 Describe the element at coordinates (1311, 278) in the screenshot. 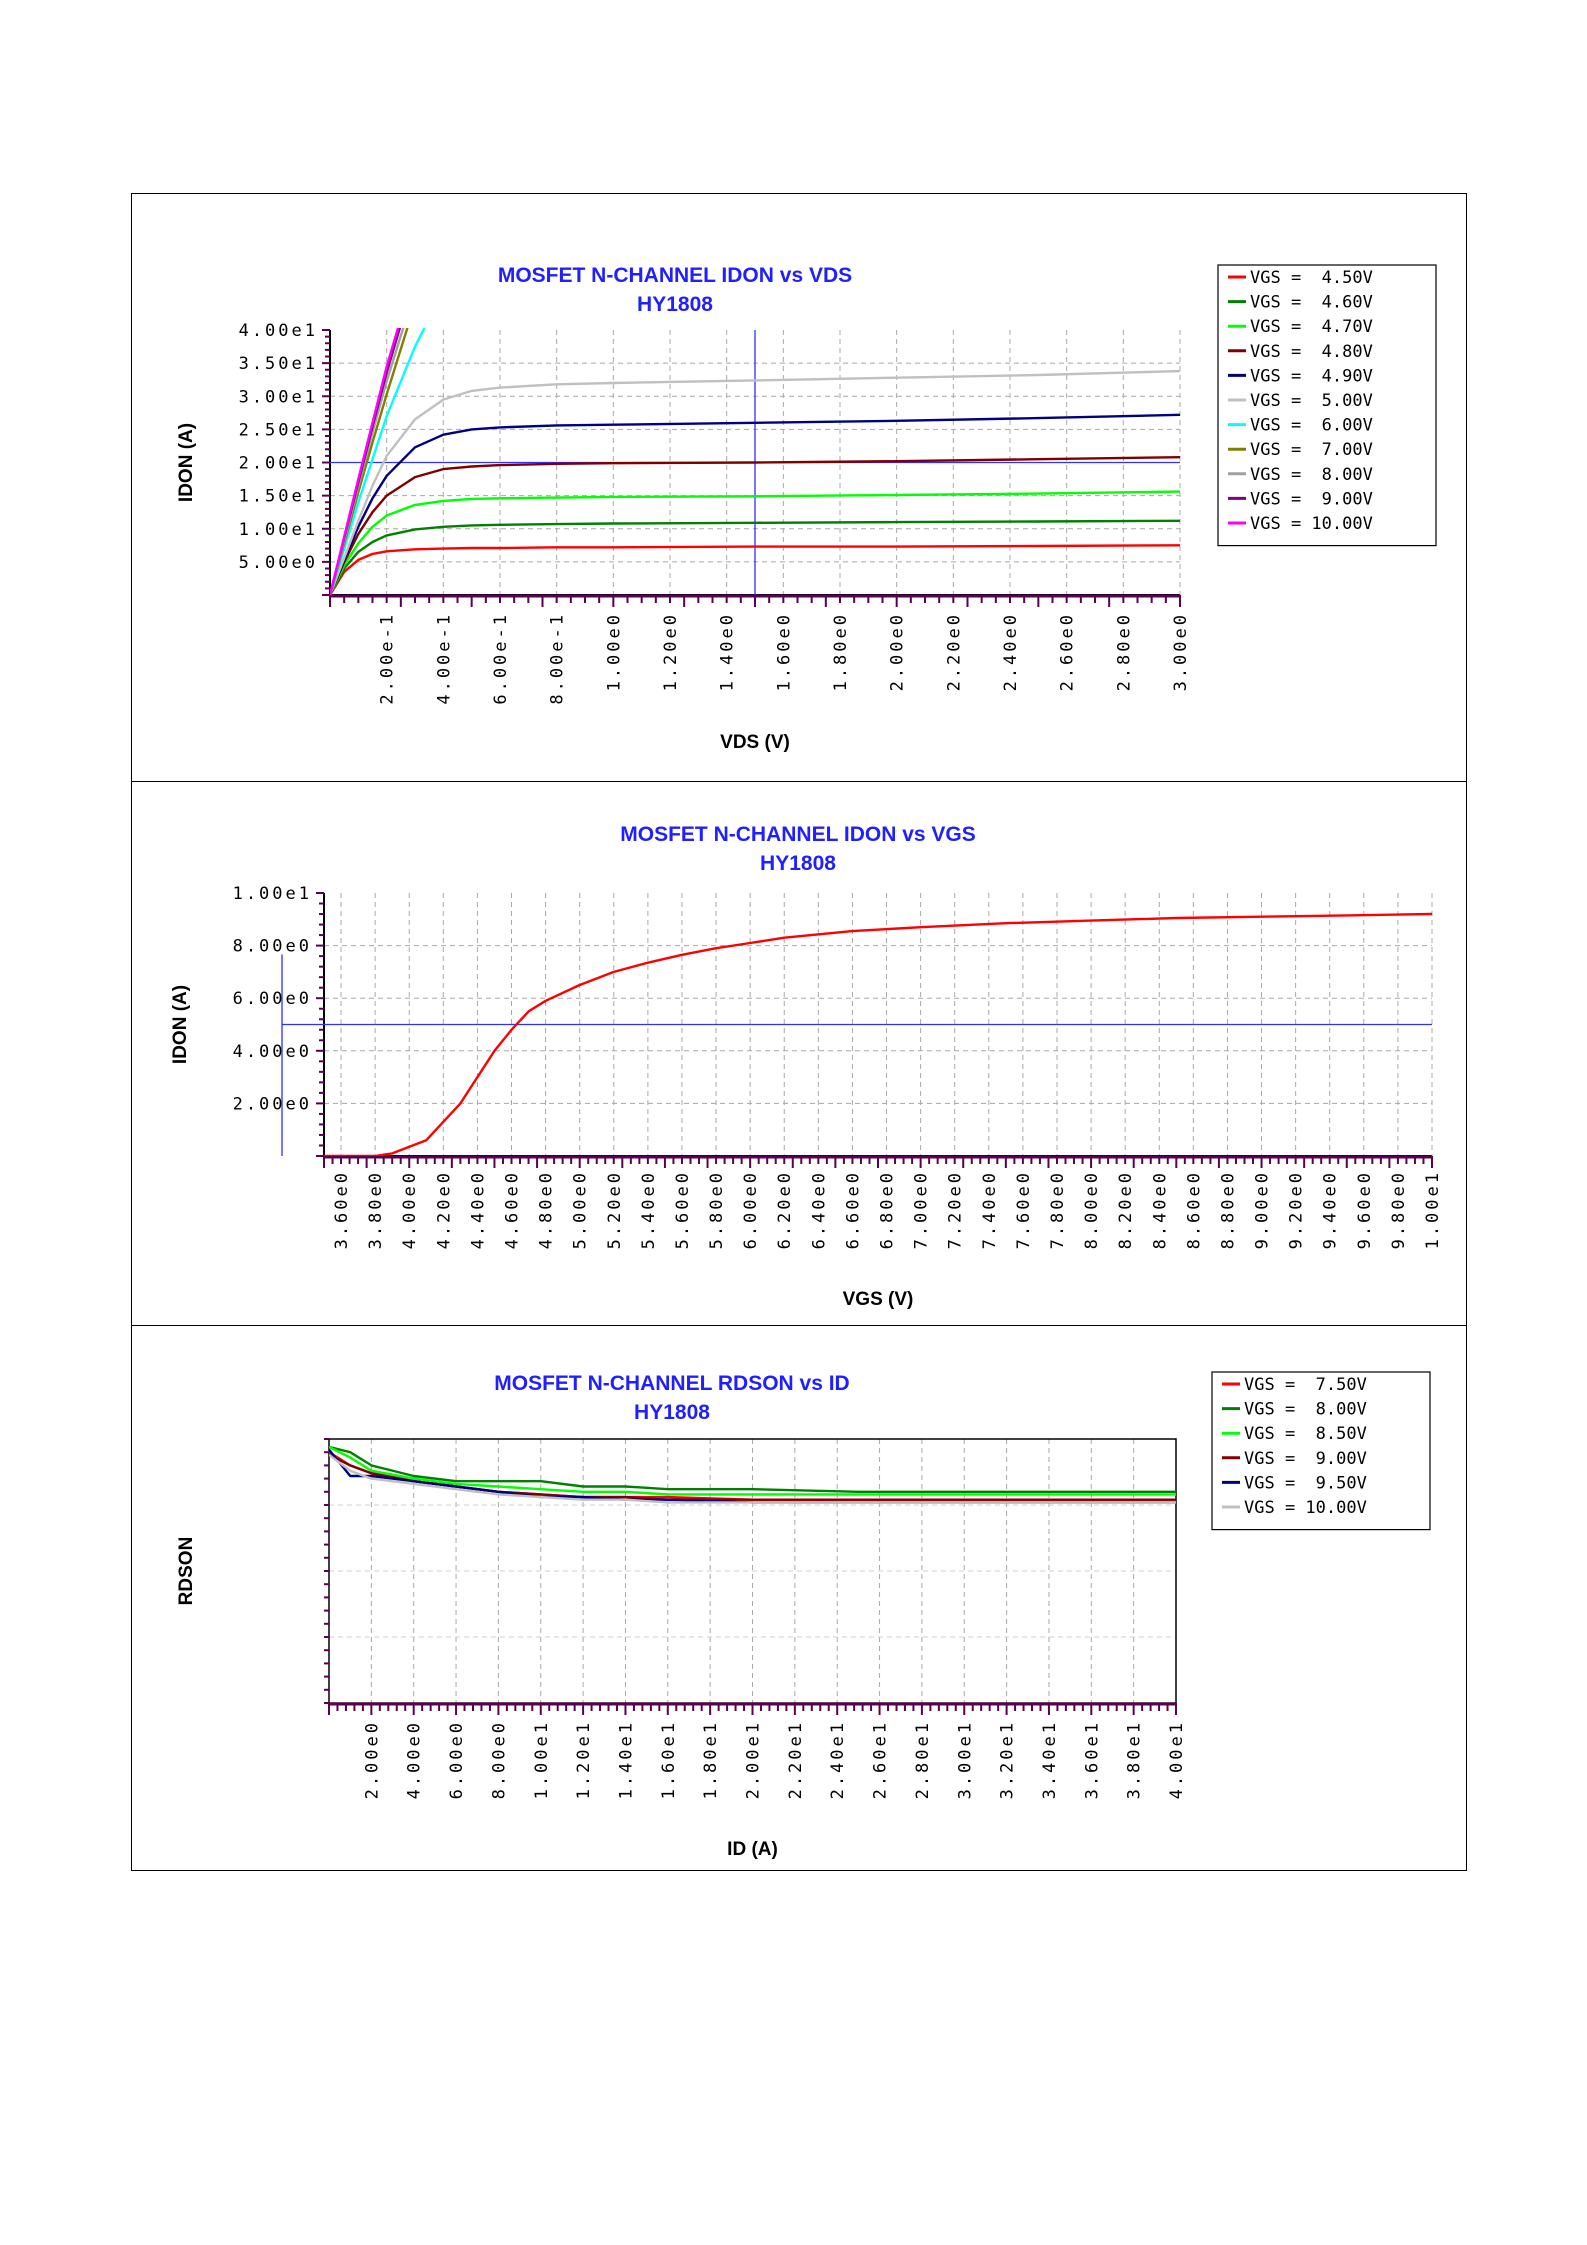

I see `legend-label: VGS = 4.50V` at that location.